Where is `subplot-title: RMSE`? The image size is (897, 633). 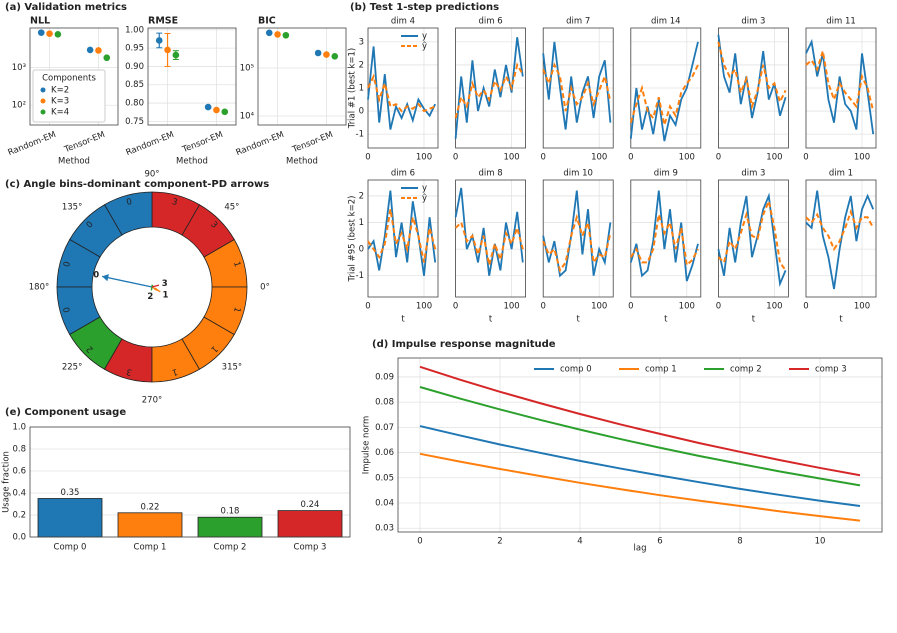
subplot-title: RMSE is located at coordinates (163, 21).